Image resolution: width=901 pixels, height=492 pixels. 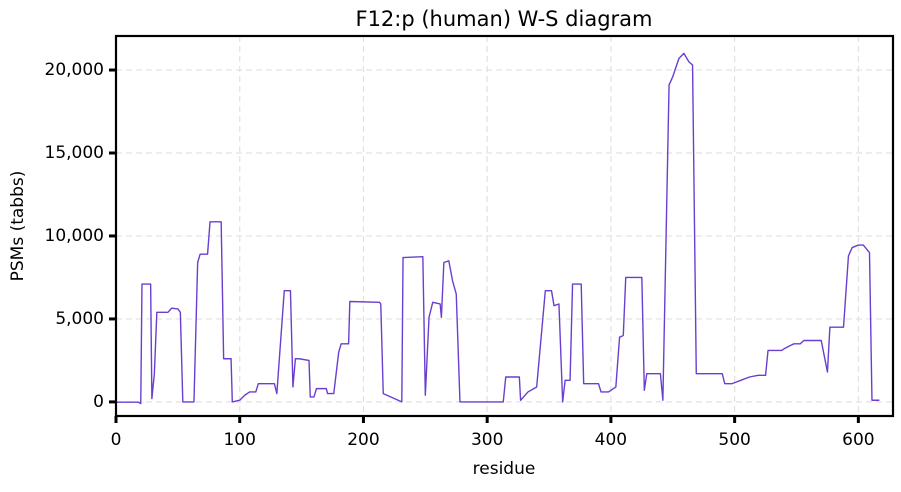 I want to click on x-tick-label: 400, so click(x=611, y=440).